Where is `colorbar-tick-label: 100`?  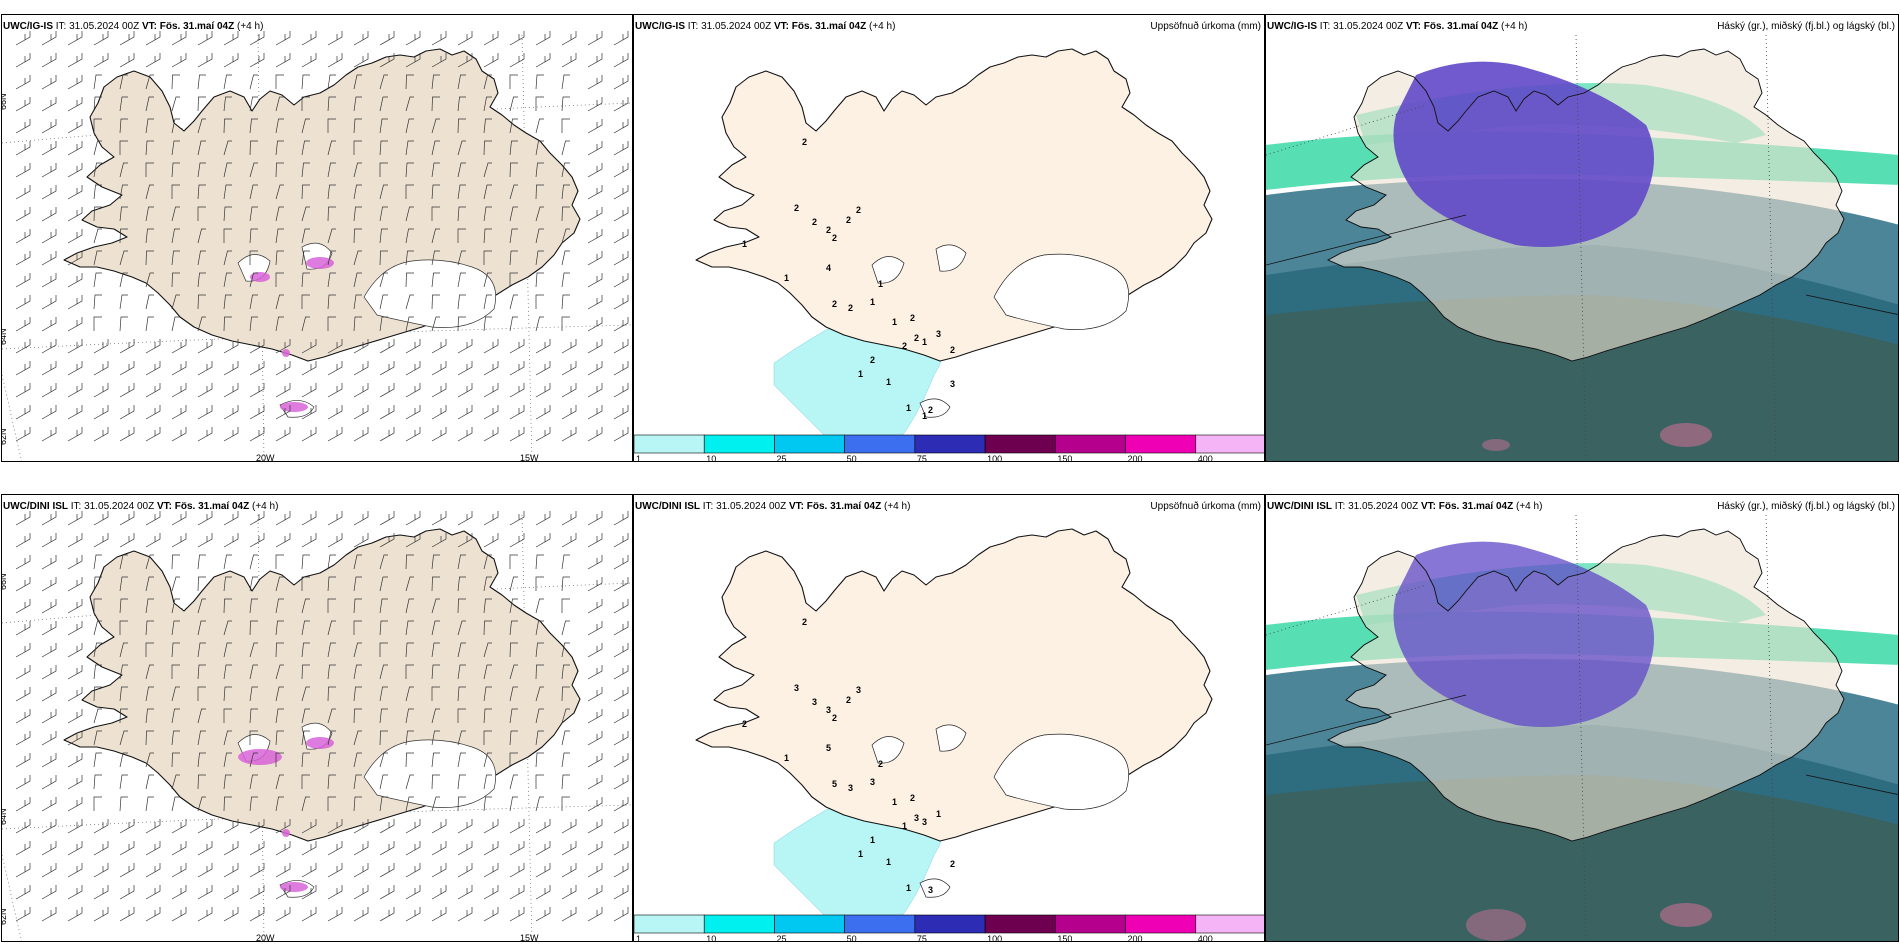
colorbar-tick-label: 100 is located at coordinates (994, 938).